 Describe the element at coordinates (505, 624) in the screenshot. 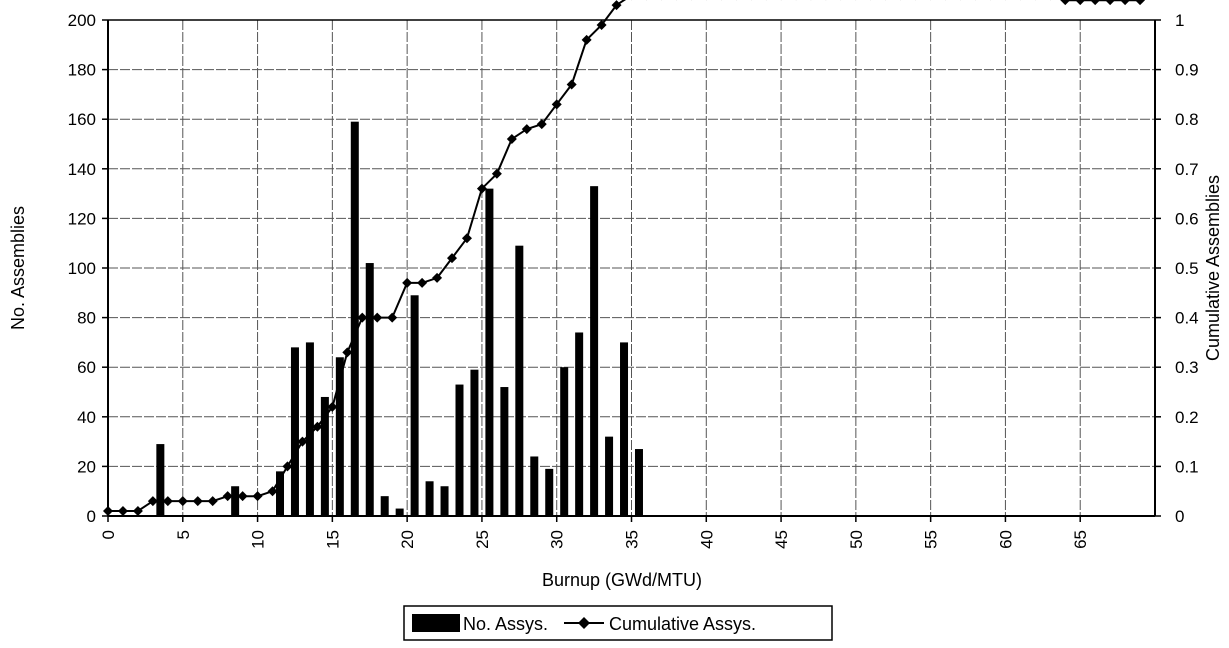

I see `legend-bar-label: No. Assys.` at that location.